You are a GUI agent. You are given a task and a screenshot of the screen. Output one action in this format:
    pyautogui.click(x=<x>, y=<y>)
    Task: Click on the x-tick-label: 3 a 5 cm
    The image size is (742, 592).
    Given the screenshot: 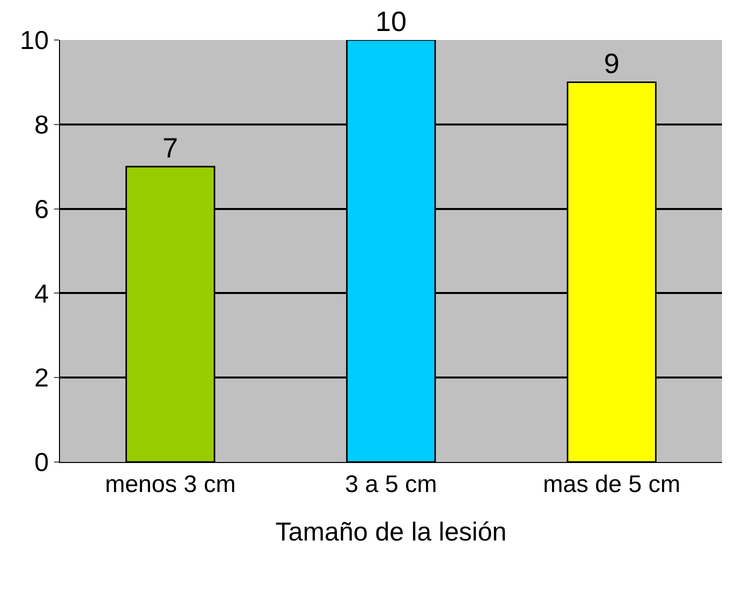 What is the action you would take?
    pyautogui.click(x=391, y=484)
    